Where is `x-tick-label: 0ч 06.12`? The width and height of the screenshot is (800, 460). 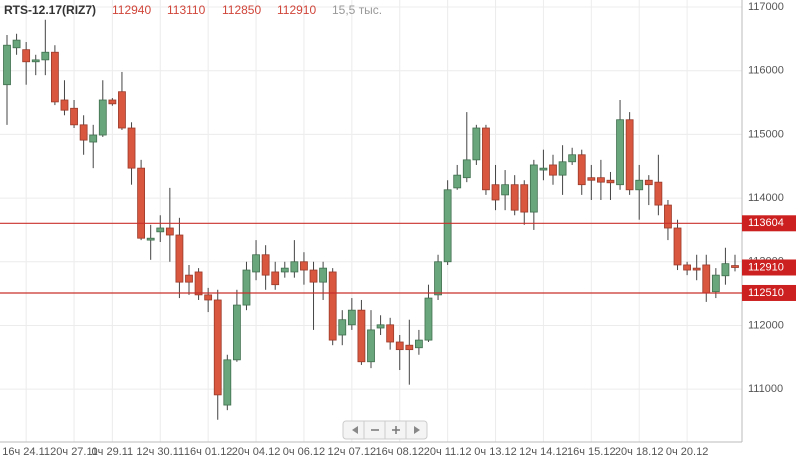 x-tick-label: 0ч 06.12 is located at coordinates (304, 452).